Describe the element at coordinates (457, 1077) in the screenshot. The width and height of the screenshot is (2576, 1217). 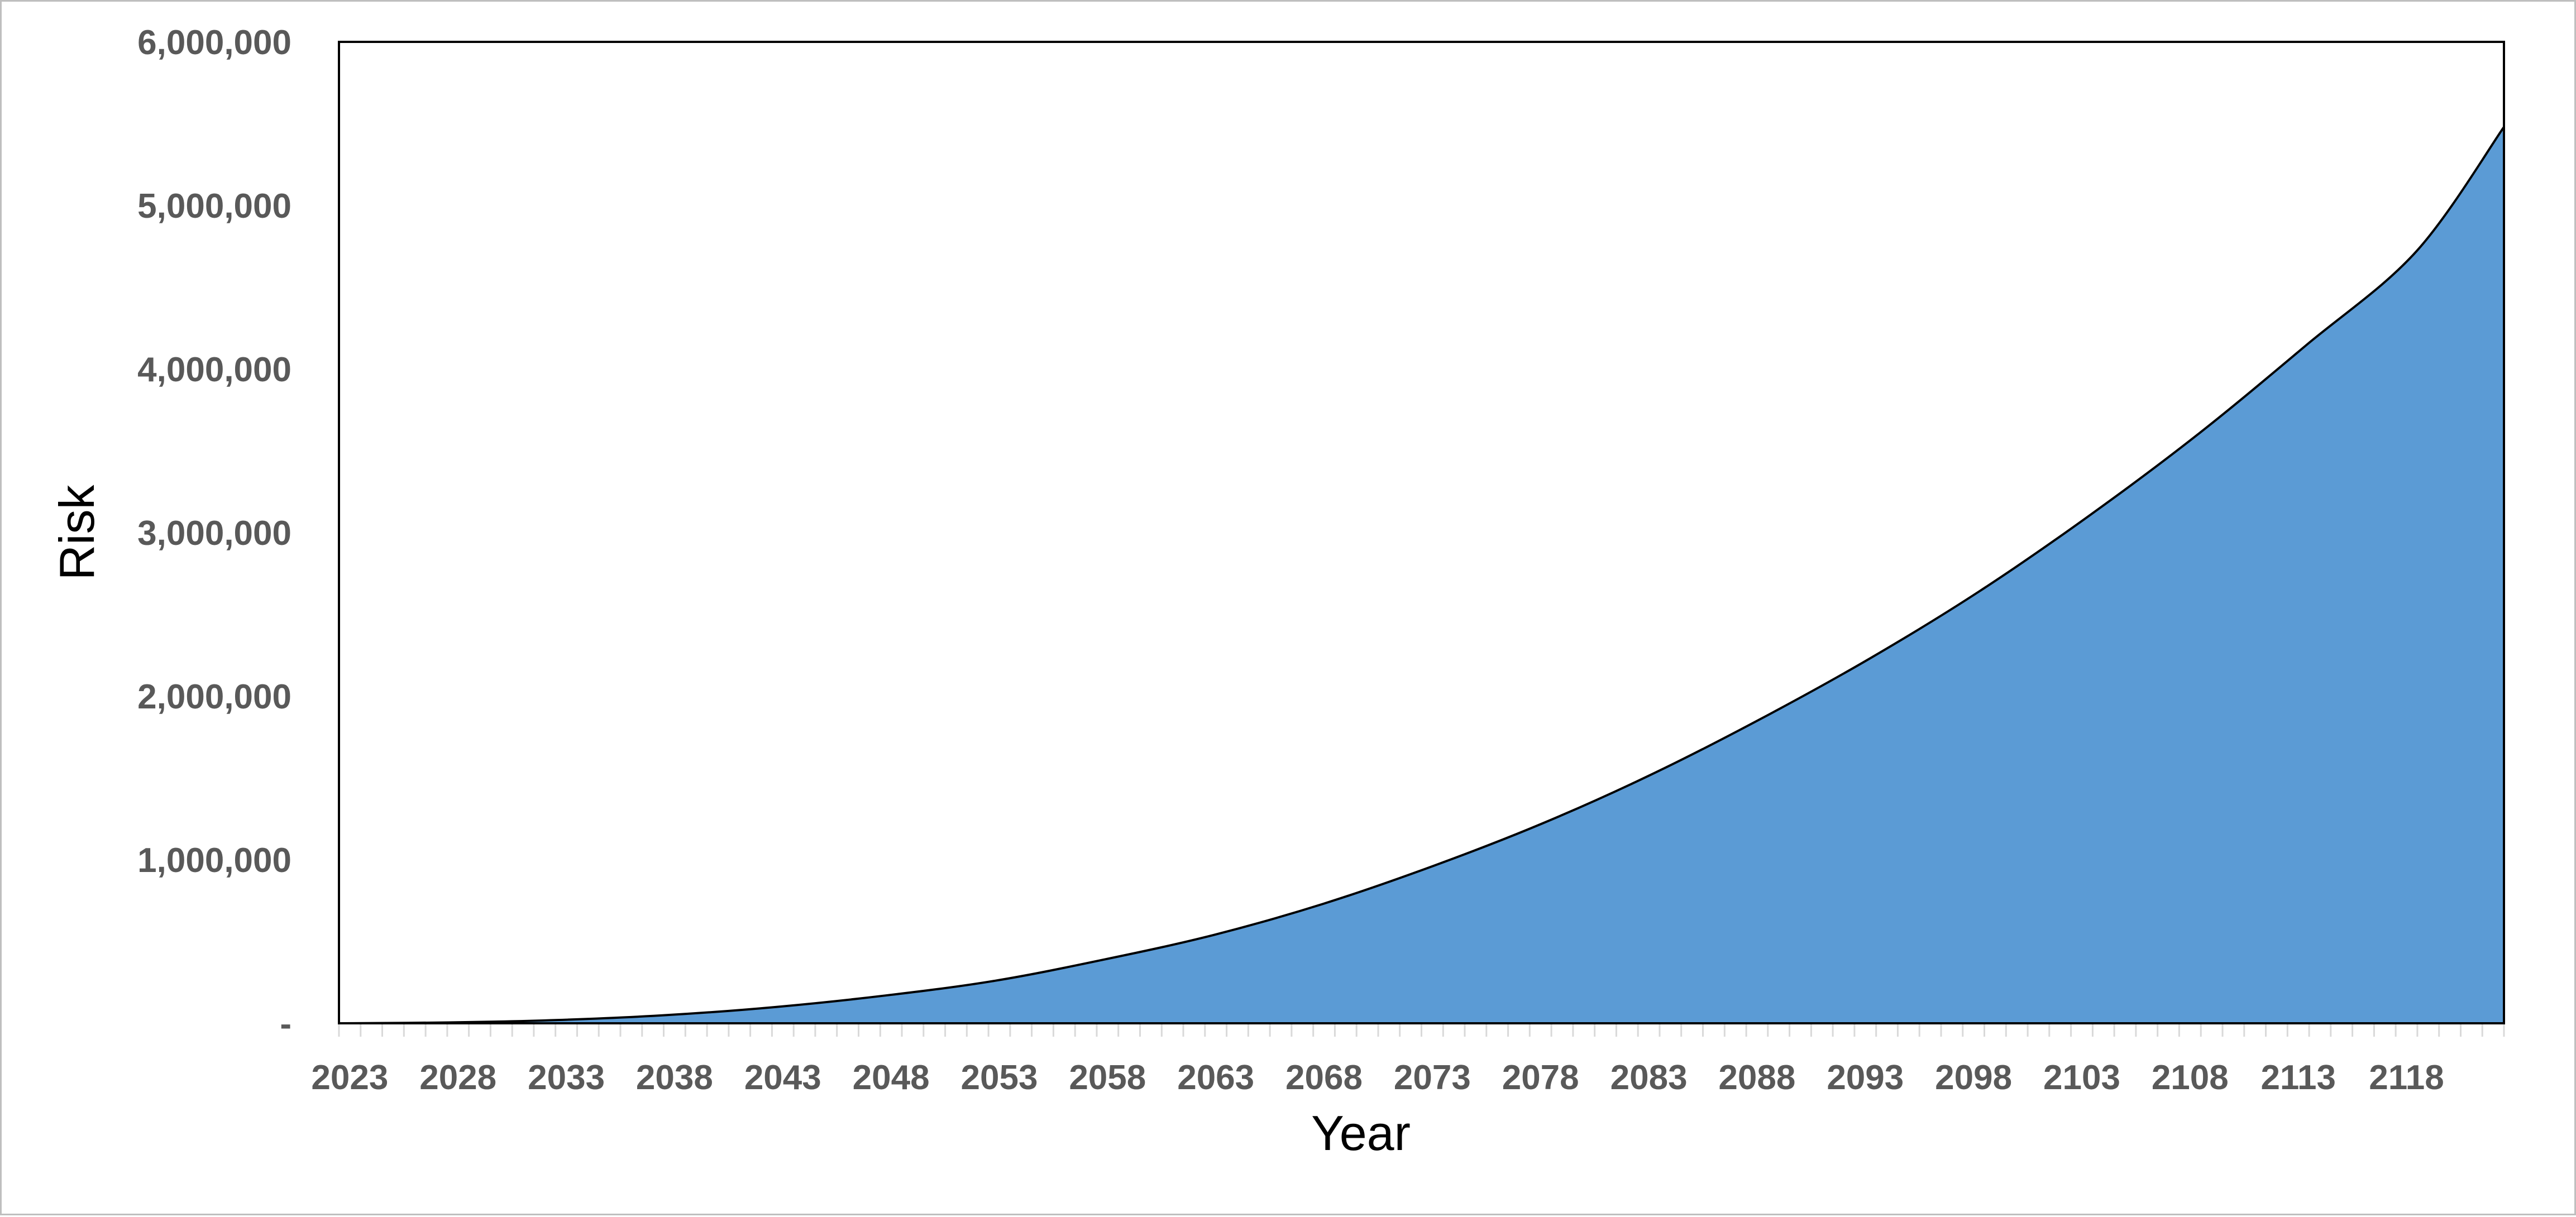
I see `x-tick-label: 2028` at that location.